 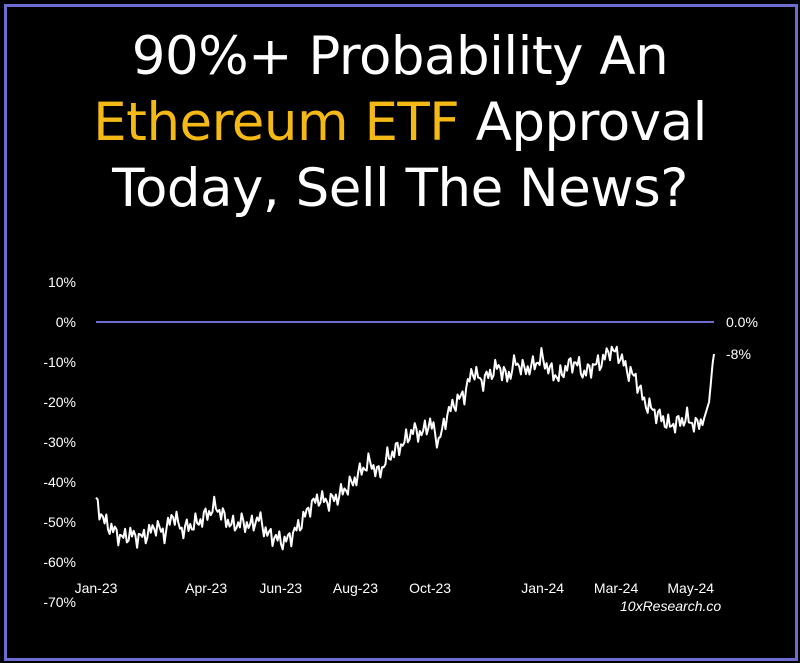 I want to click on y-tick-label: -30%, so click(x=59, y=442).